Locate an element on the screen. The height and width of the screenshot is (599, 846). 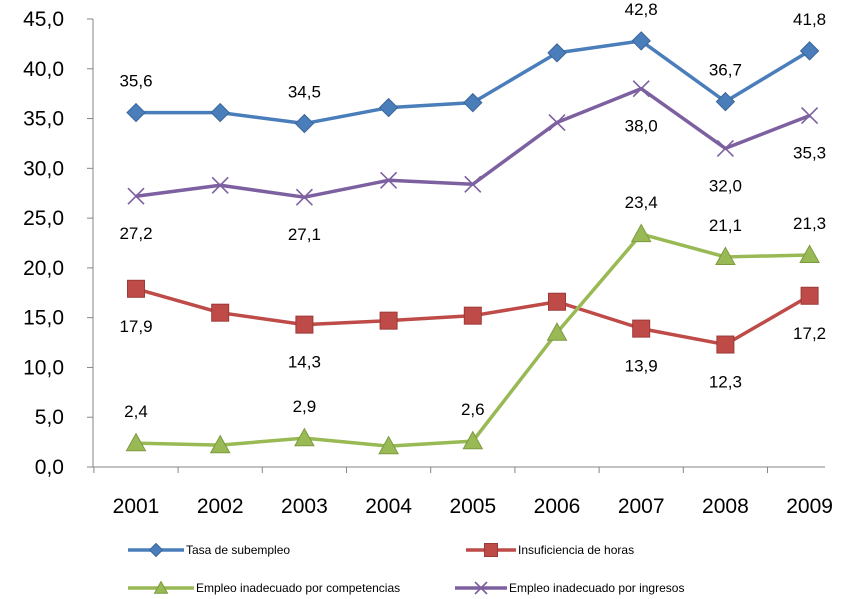
data-label: 2,6 is located at coordinates (473, 409).